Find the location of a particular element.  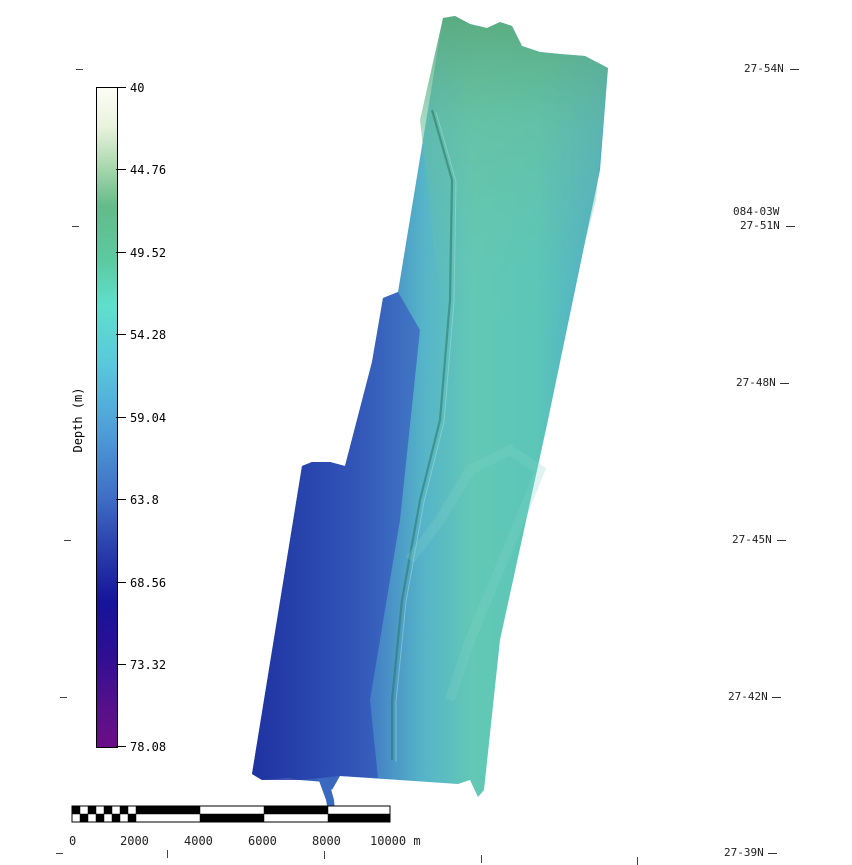

colorbar-tick-label: 49.52 is located at coordinates (148, 253).